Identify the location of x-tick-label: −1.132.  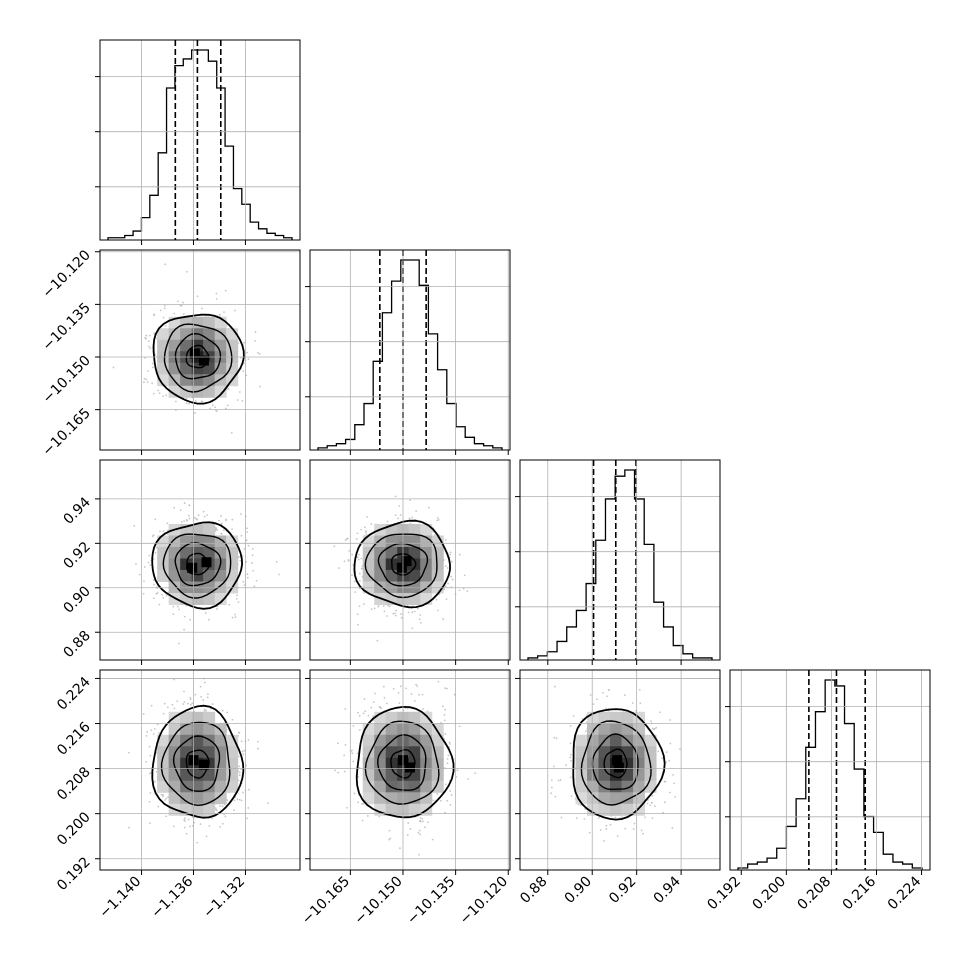
(224, 898).